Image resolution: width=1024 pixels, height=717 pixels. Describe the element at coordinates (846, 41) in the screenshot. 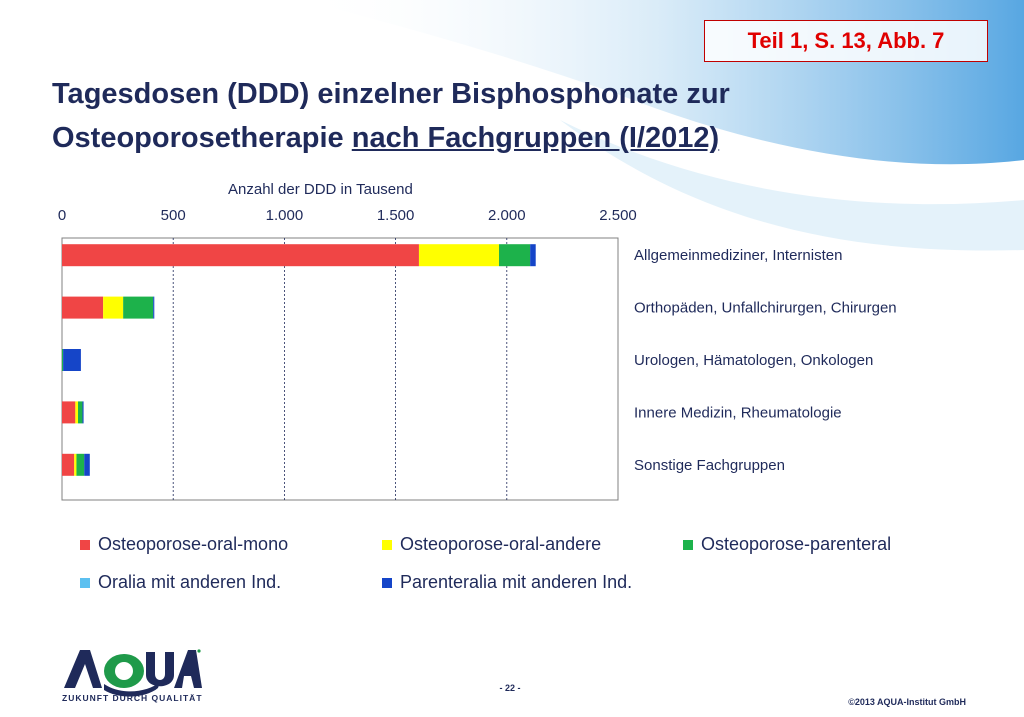

I see `figure-reference-box: Teil 1, S. 13, Abb. 7` at that location.